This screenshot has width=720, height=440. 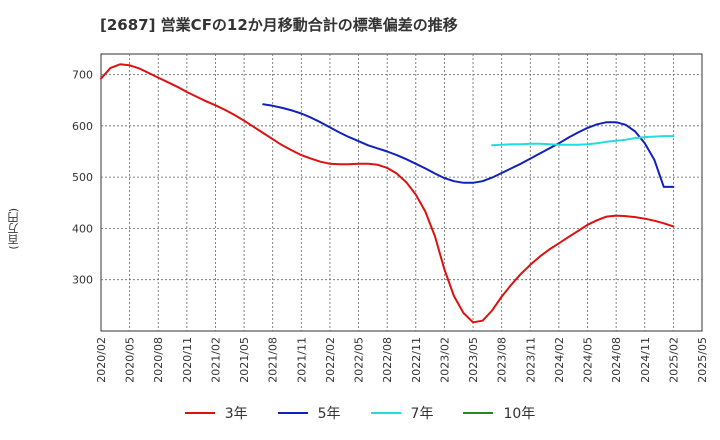 I want to click on x-tick-label: 2024/05, so click(x=588, y=360).